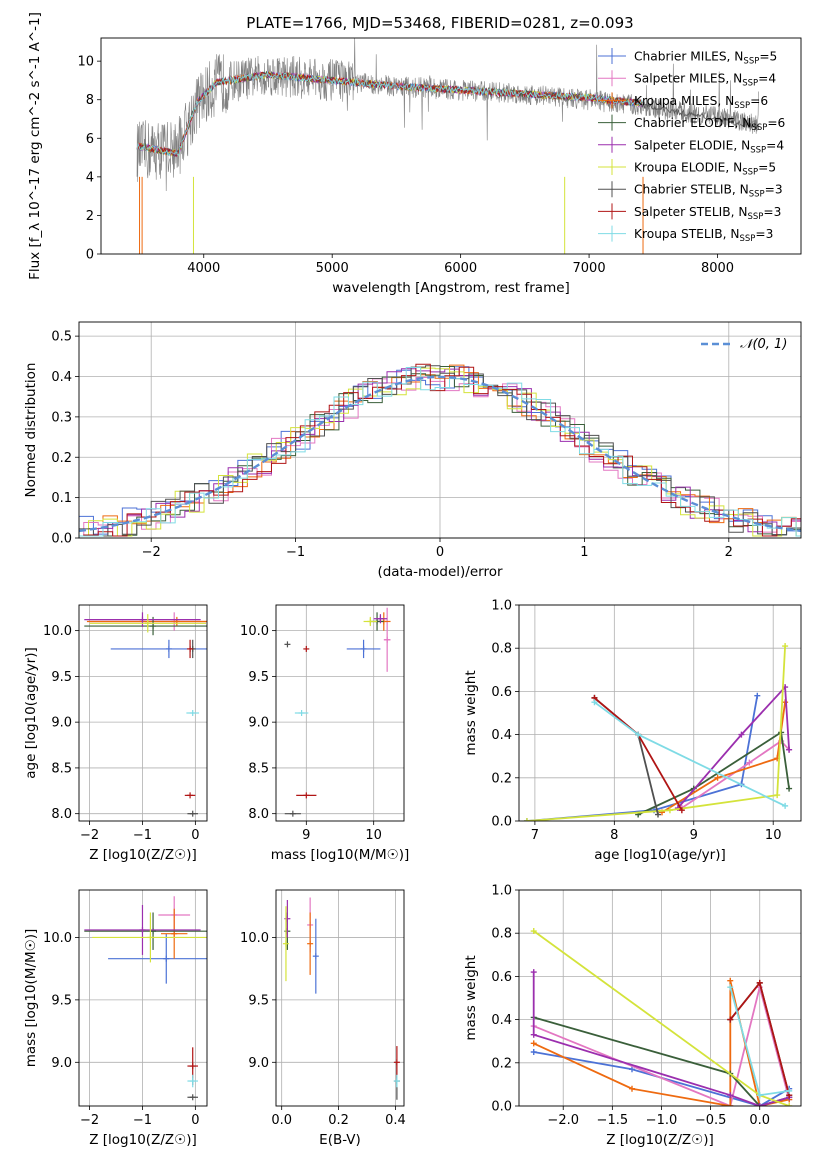 The width and height of the screenshot is (819, 1170). I want to click on legend-label-3: Chabrier ELODIE, NSSP=6, so click(709, 124).